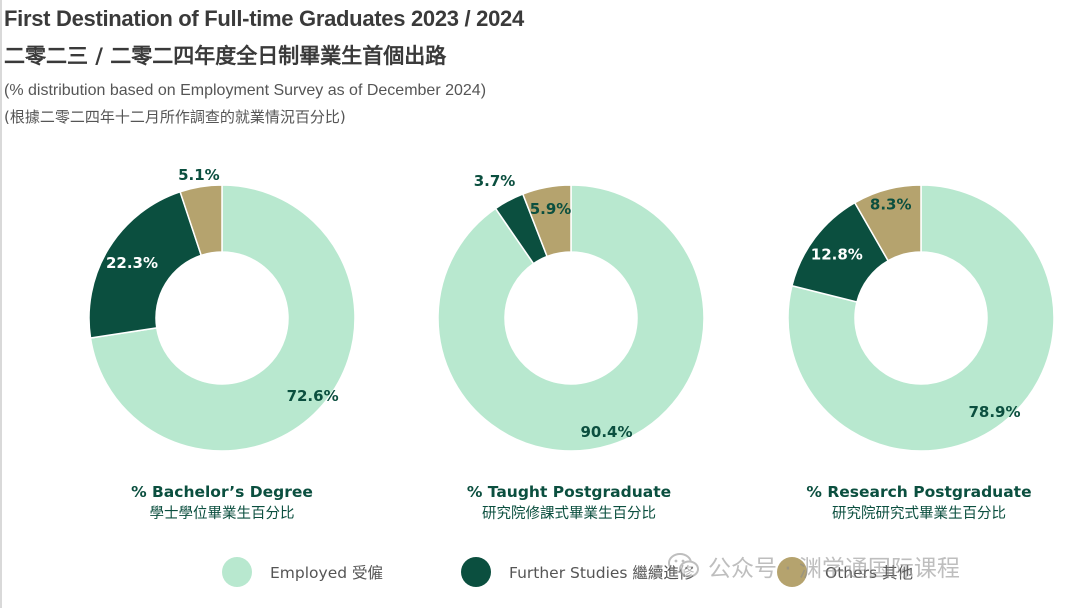  What do you see at coordinates (571, 318) in the screenshot?
I see `slice-taught-employed` at bounding box center [571, 318].